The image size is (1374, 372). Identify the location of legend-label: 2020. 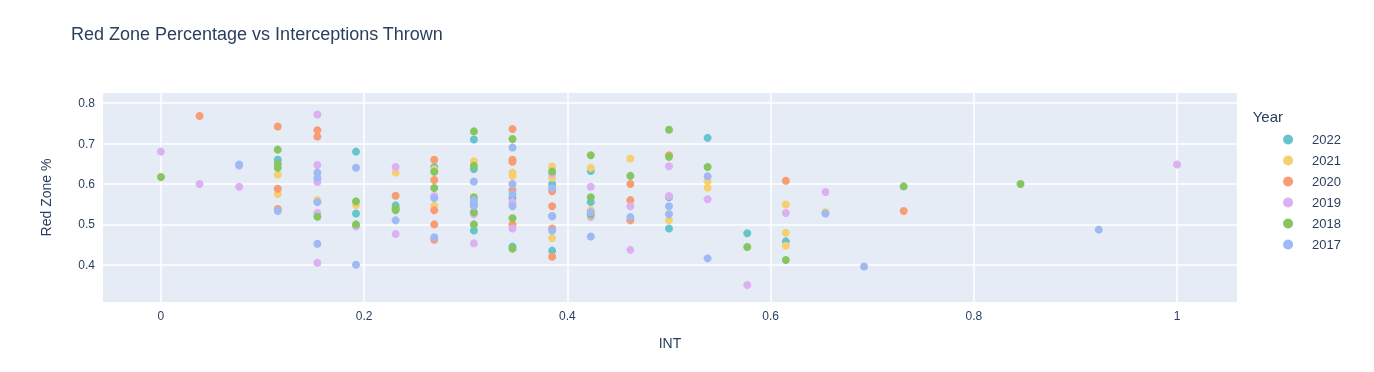
(1326, 181).